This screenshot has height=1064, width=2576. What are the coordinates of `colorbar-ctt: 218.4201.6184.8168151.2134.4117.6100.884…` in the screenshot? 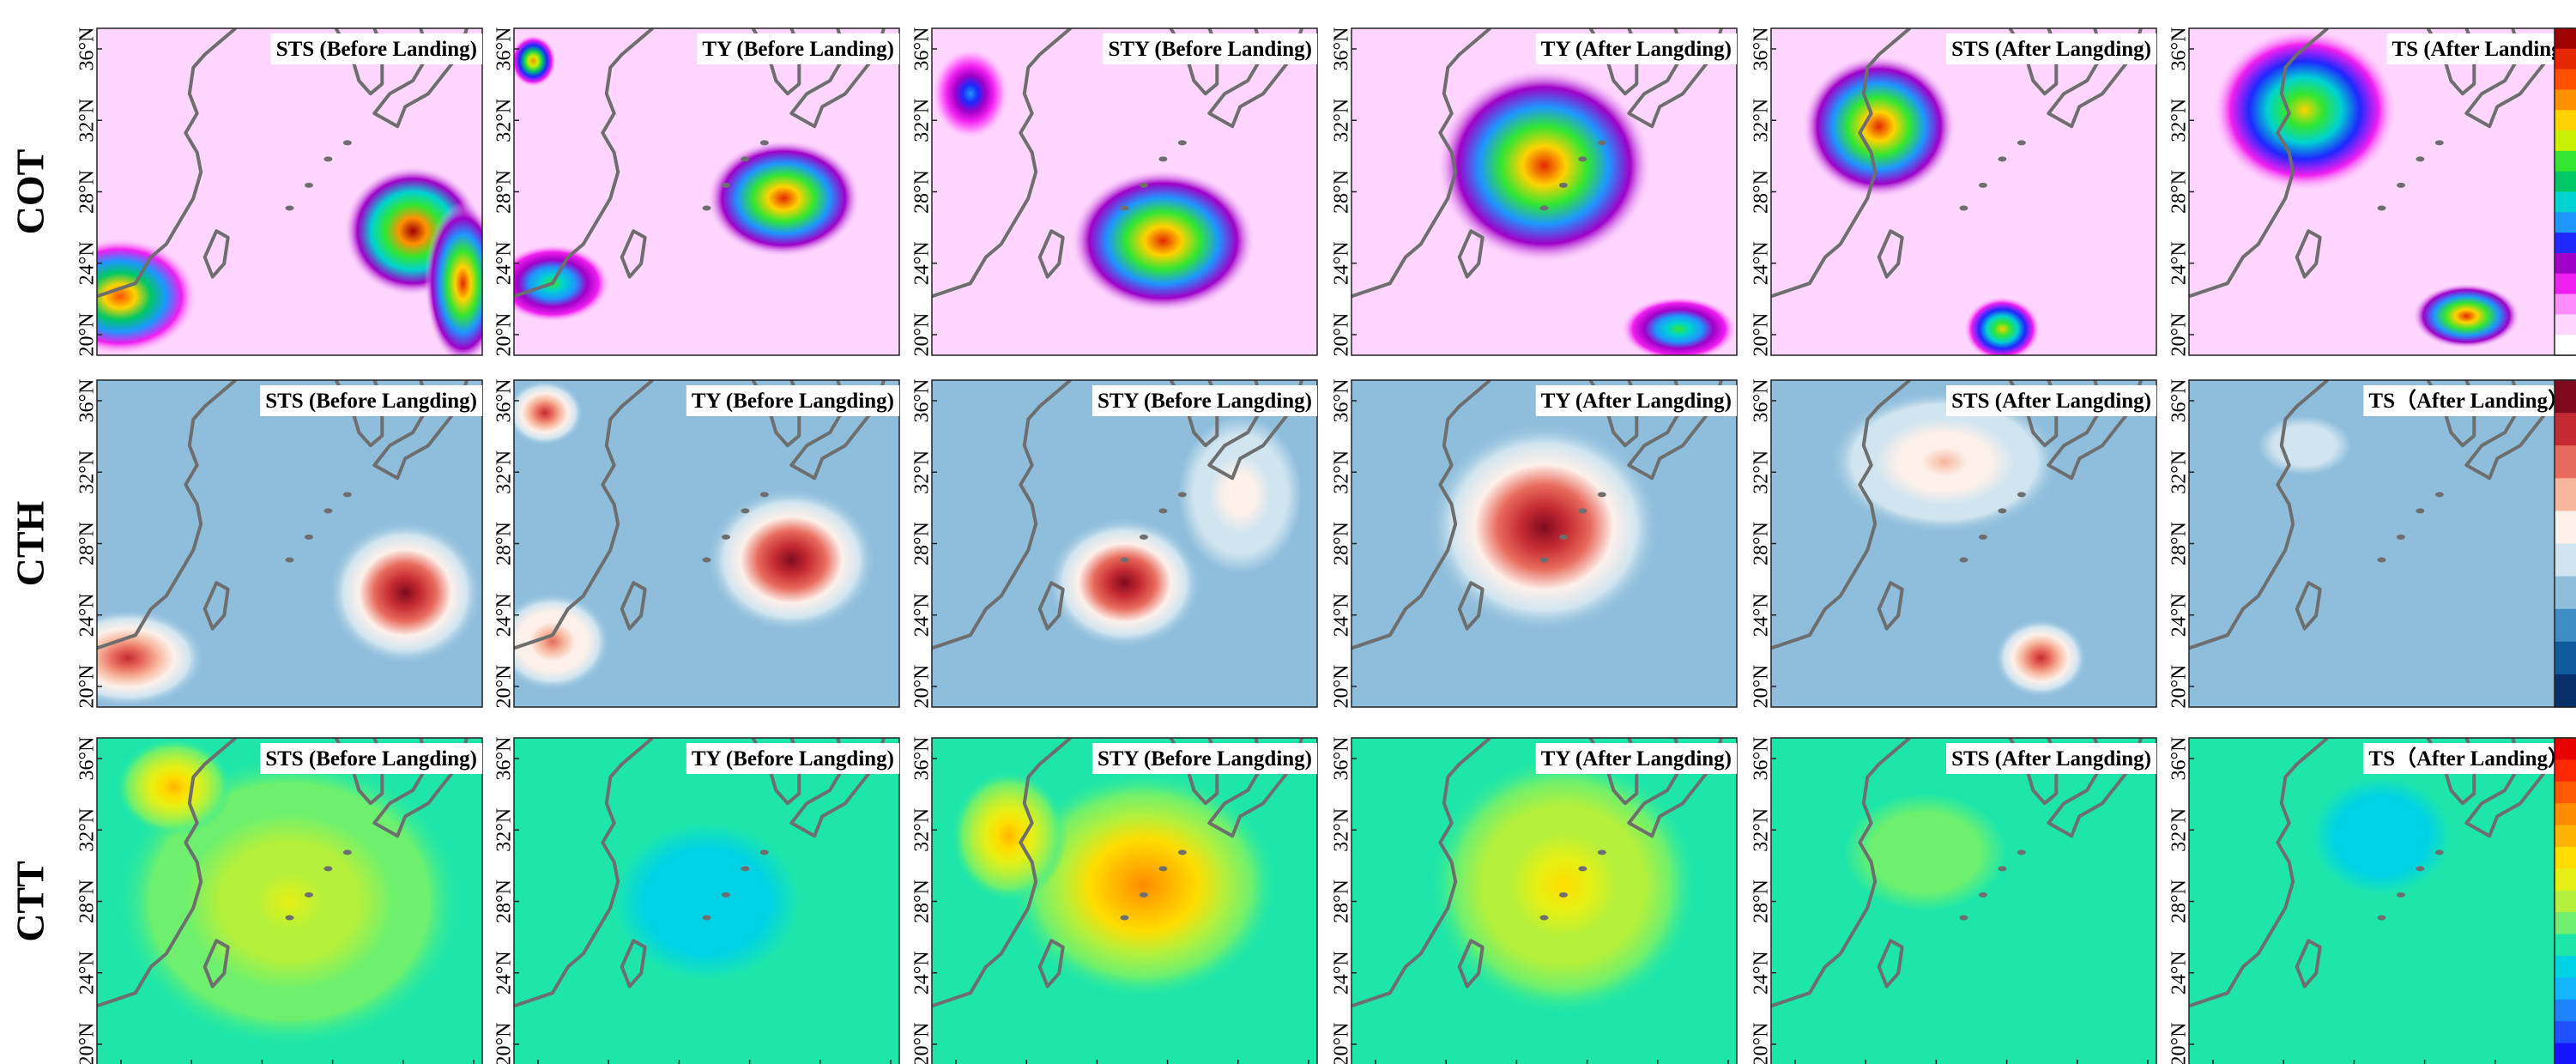 It's located at (2565, 901).